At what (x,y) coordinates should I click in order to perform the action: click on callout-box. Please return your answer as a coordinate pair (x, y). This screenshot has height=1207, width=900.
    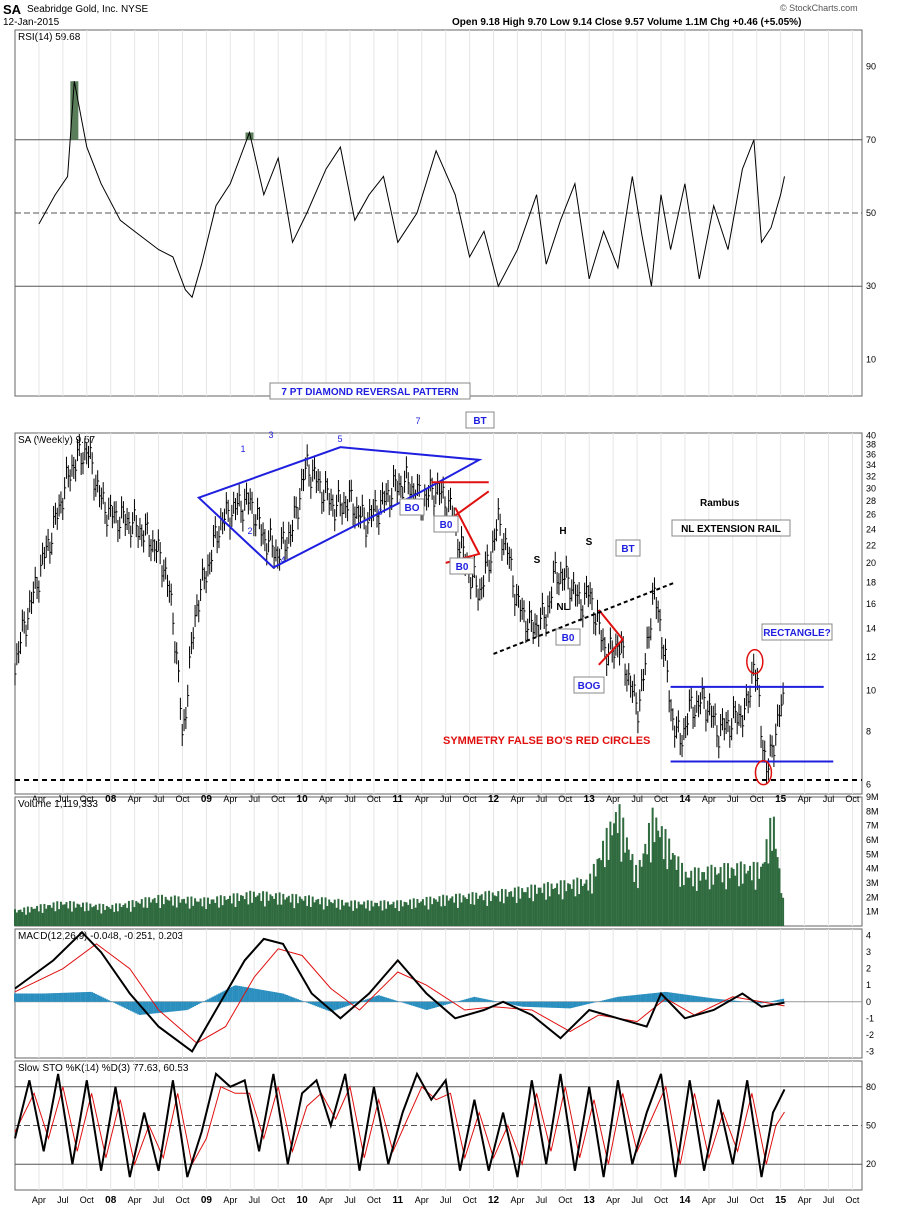
    Looking at the image, I should click on (731, 528).